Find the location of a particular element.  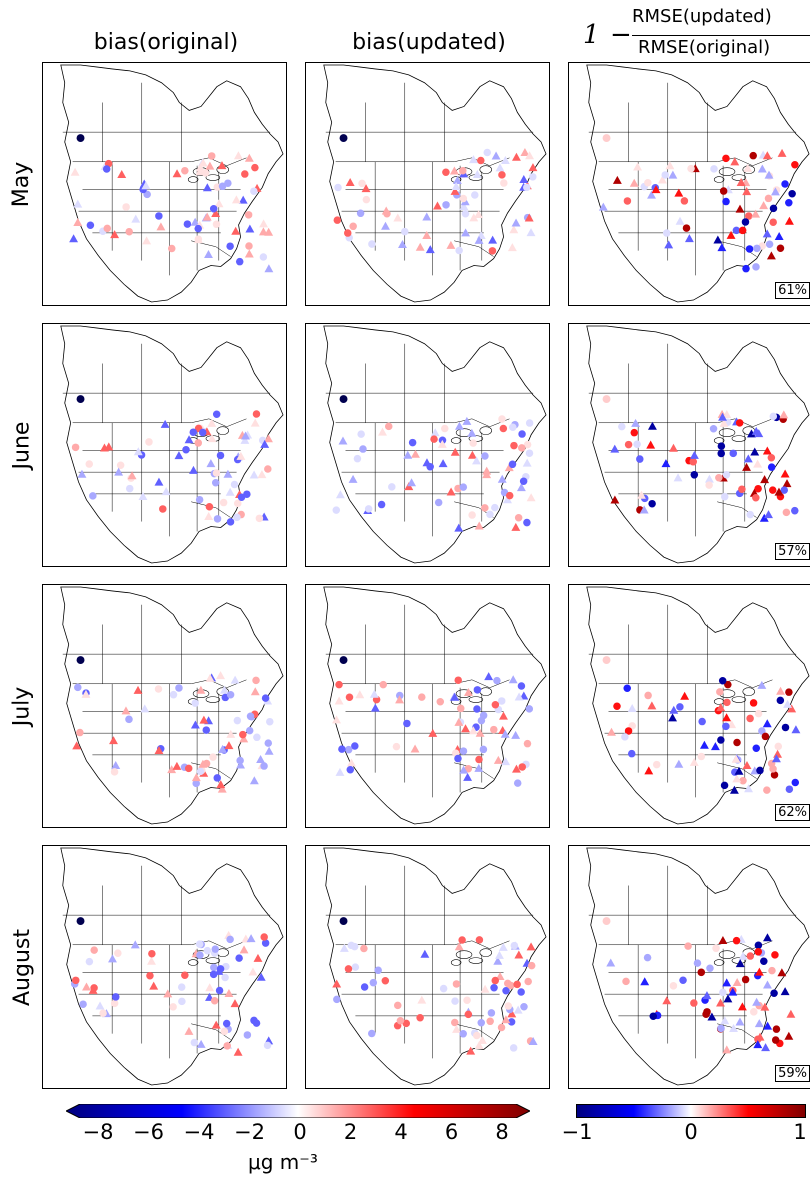

colorbar-bias-tick-label: 0 is located at coordinates (300, 1132).